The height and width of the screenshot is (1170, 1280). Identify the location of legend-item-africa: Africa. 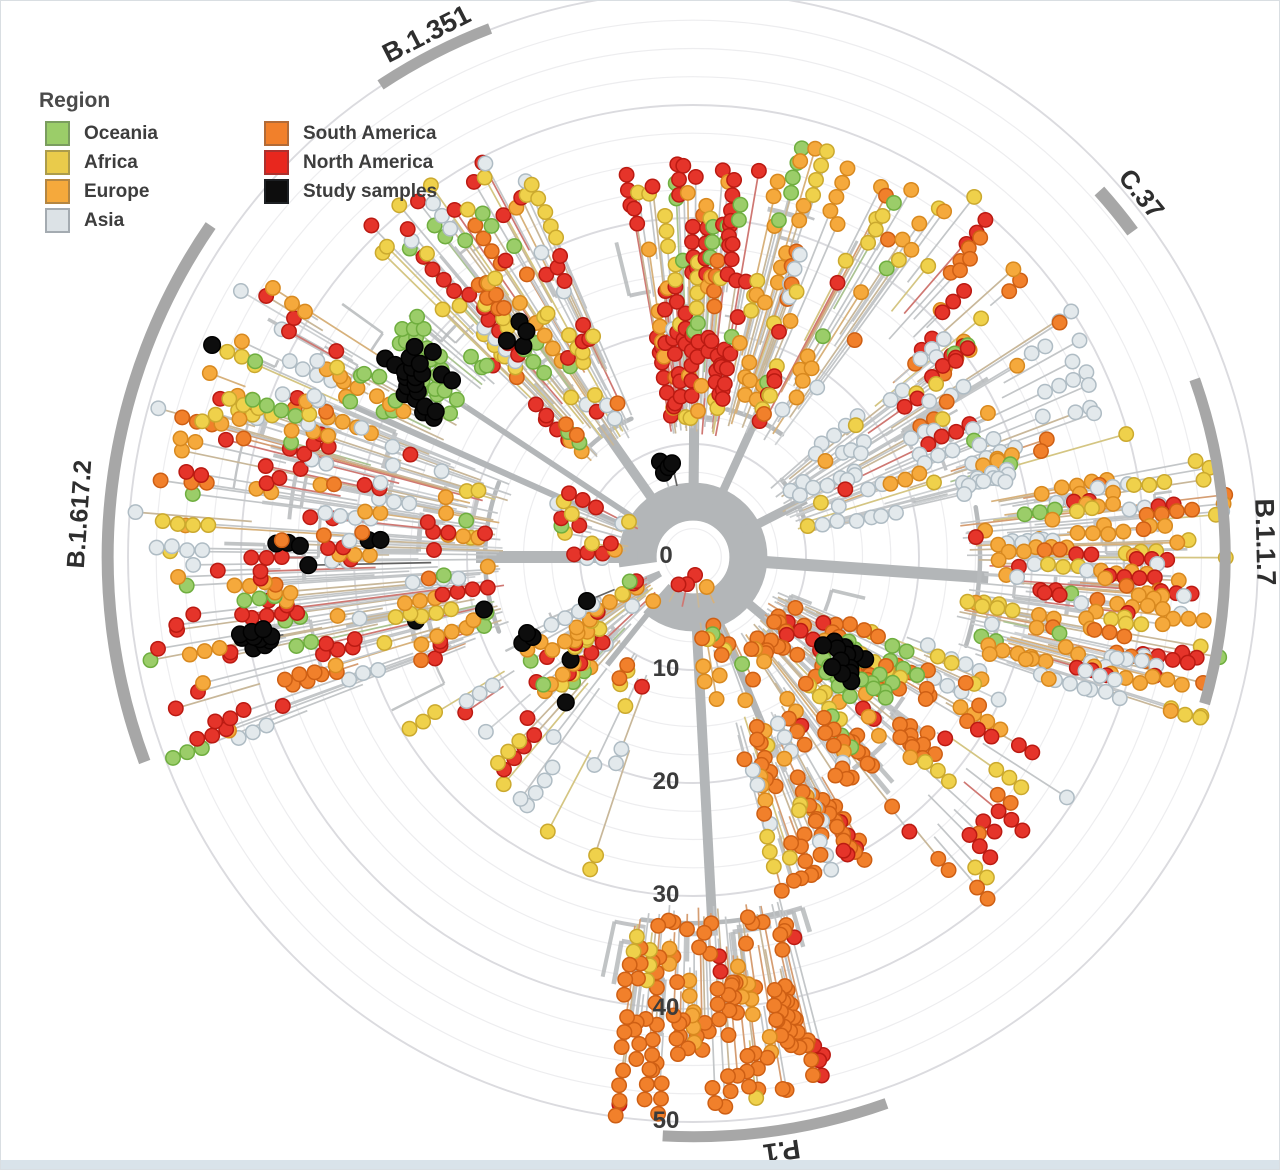
(91, 162).